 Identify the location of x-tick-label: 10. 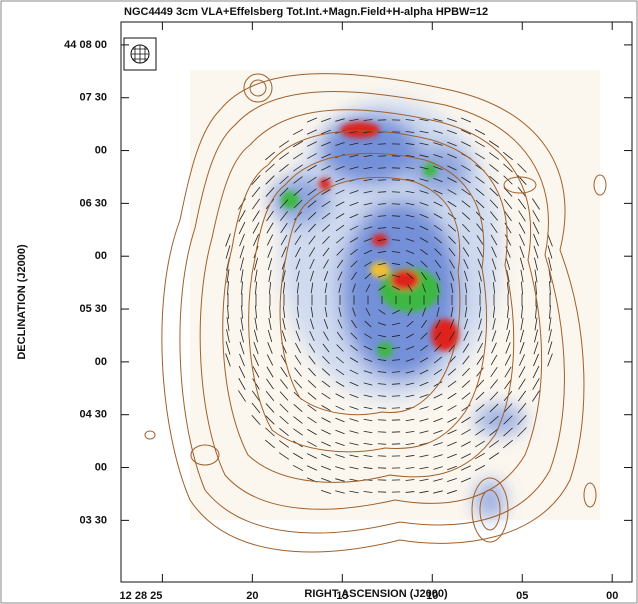
(432, 596).